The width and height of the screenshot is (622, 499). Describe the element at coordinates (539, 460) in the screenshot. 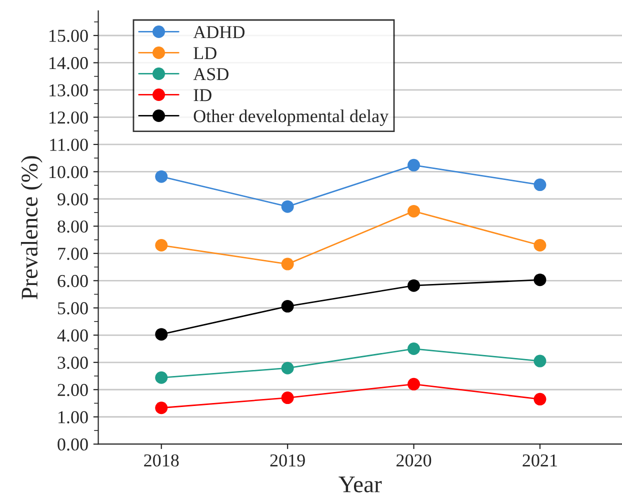

I see `x-tick-label: 2021` at that location.